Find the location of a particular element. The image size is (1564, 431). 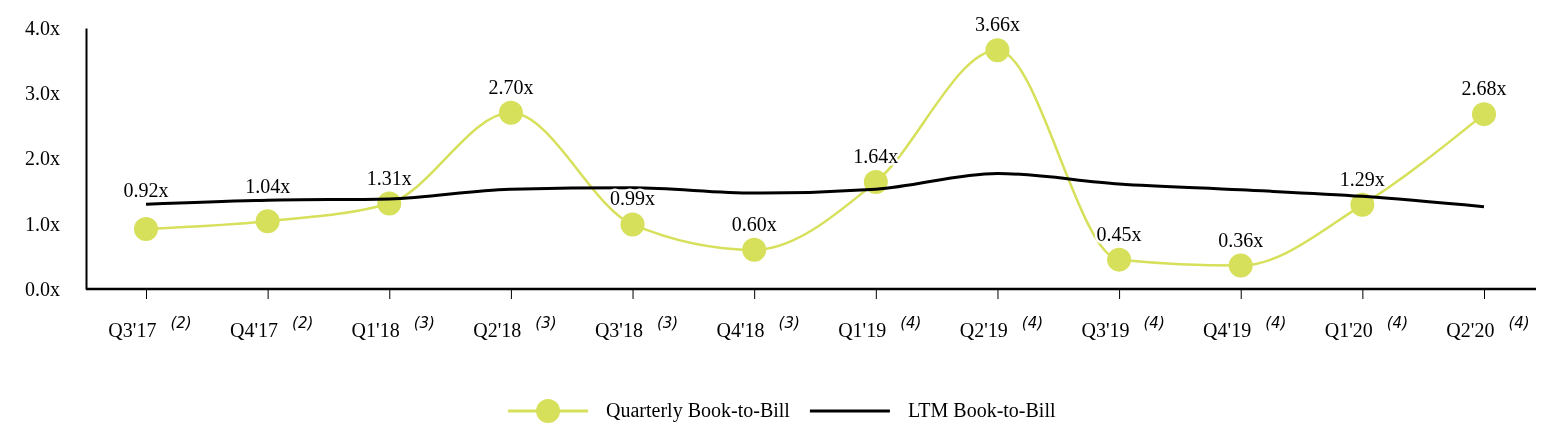

data-label: 0.36x is located at coordinates (1241, 239).